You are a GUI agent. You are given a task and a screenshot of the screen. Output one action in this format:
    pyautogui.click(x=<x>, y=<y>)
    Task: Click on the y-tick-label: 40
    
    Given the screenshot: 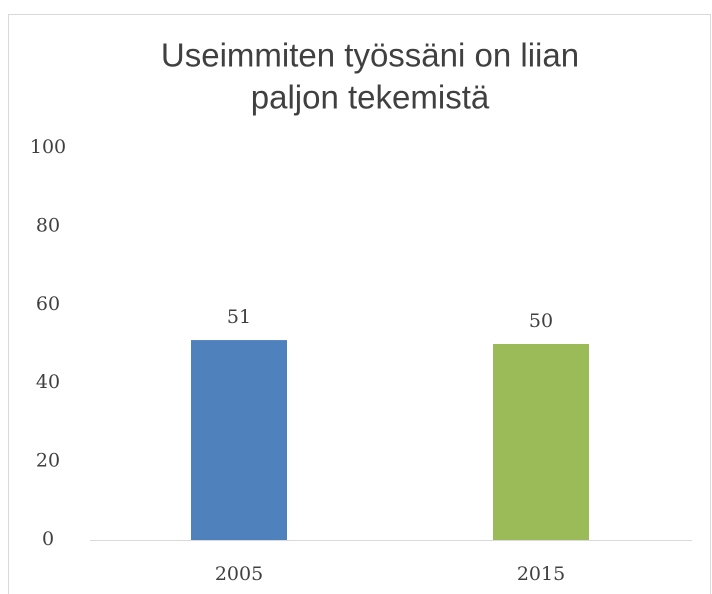 What is the action you would take?
    pyautogui.click(x=48, y=382)
    